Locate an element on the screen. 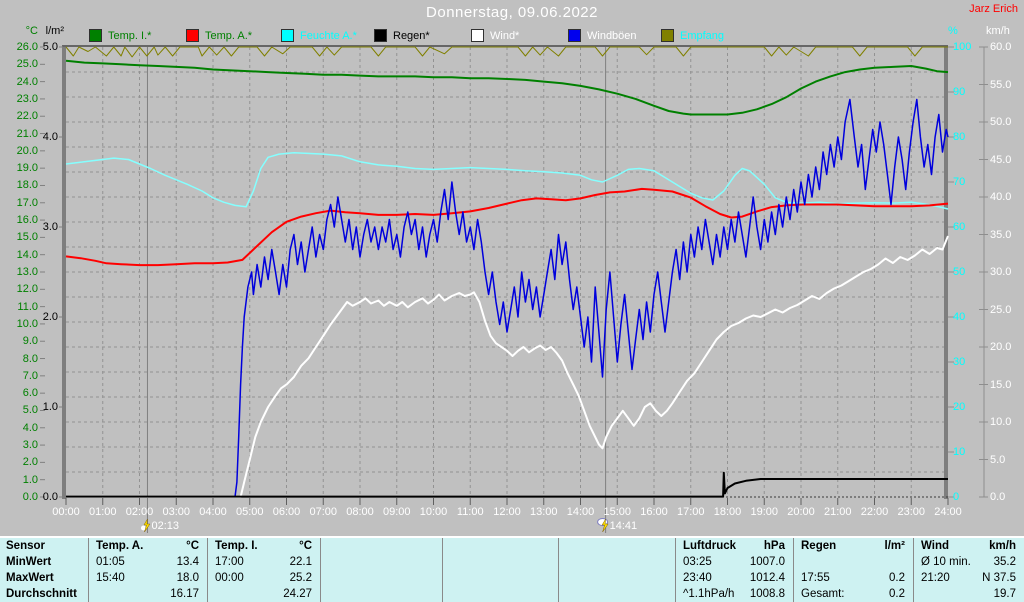 This screenshot has height=602, width=1024. legend-item-temp-i-: Temp. I.* is located at coordinates (120, 35).